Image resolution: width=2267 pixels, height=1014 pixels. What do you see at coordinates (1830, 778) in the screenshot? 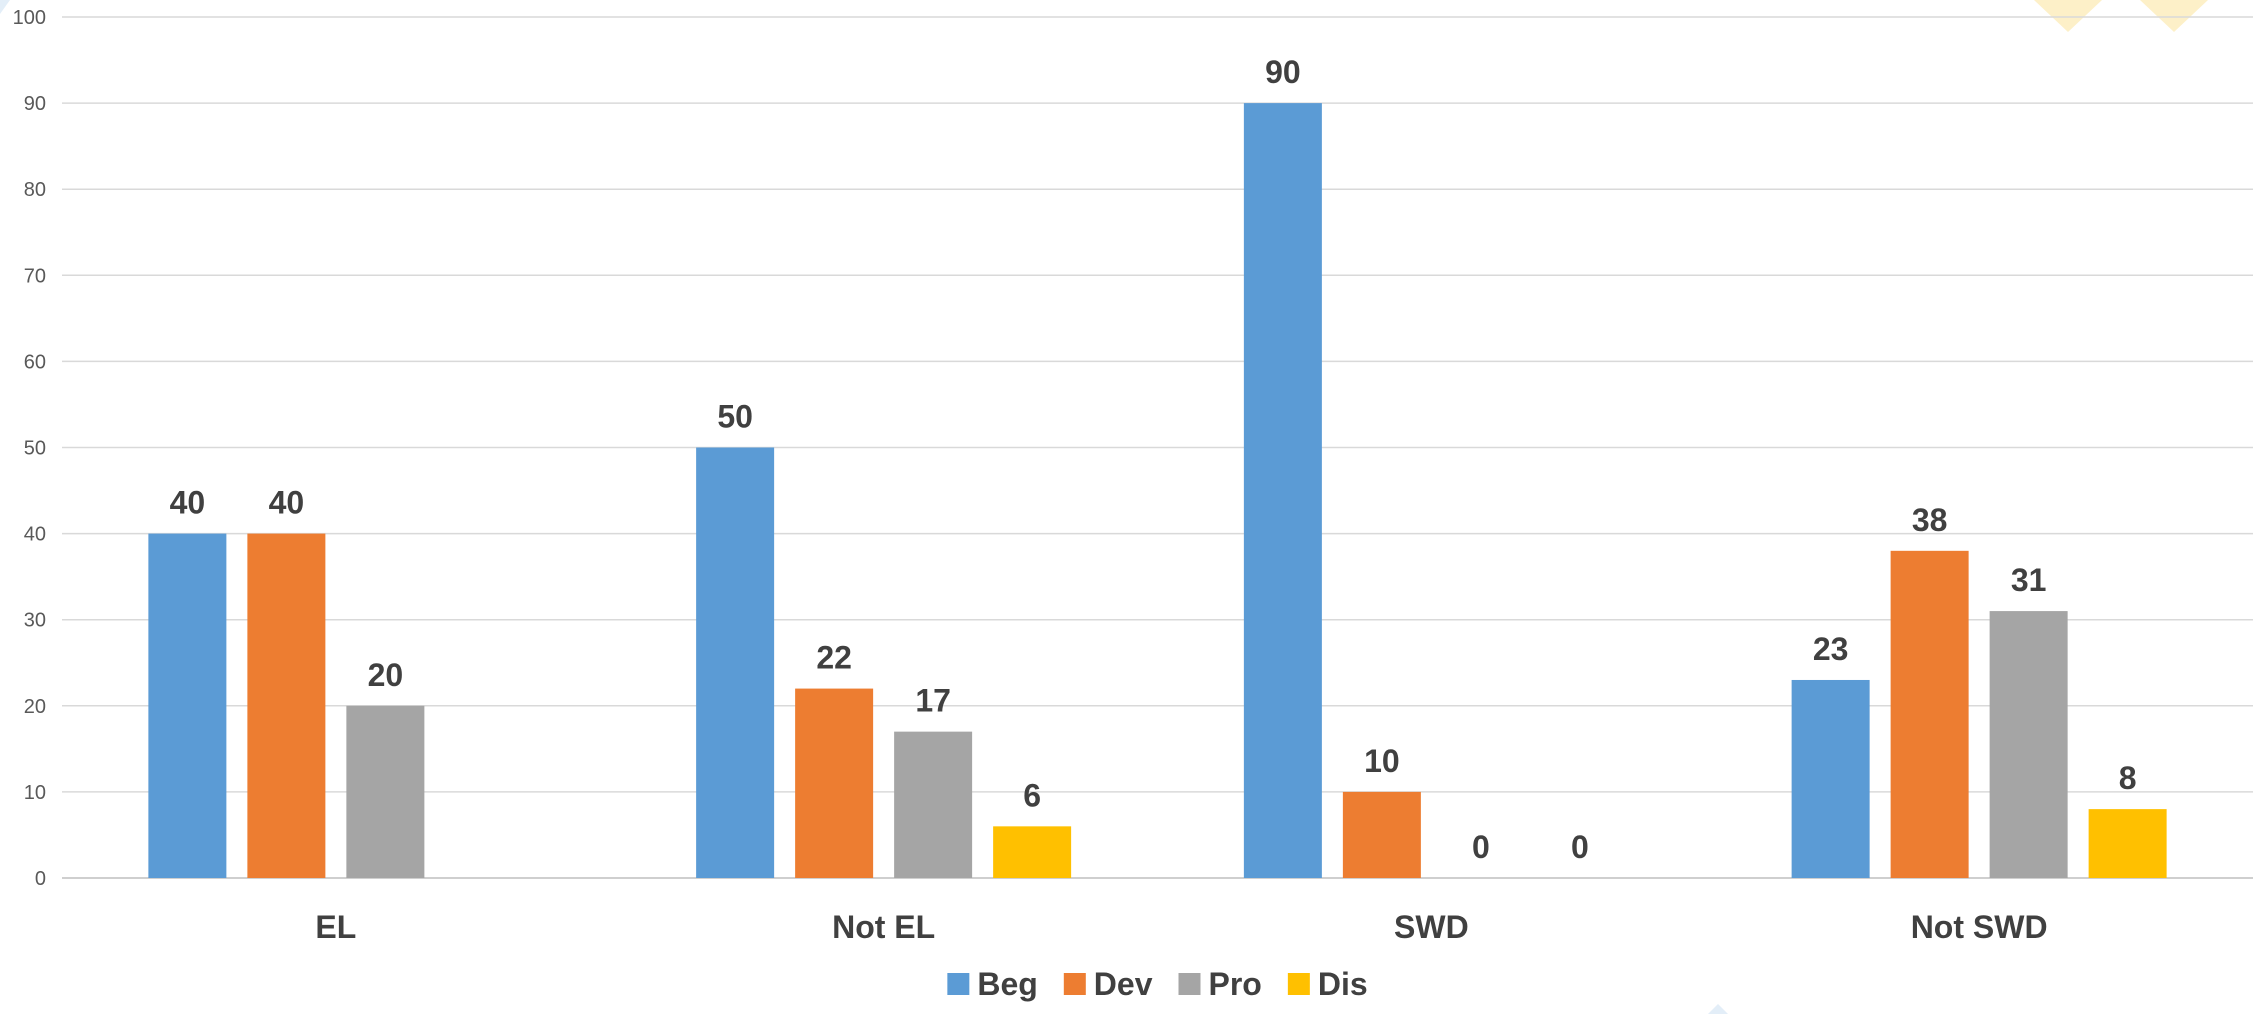
I see `bar-beg-not-swd` at bounding box center [1830, 778].